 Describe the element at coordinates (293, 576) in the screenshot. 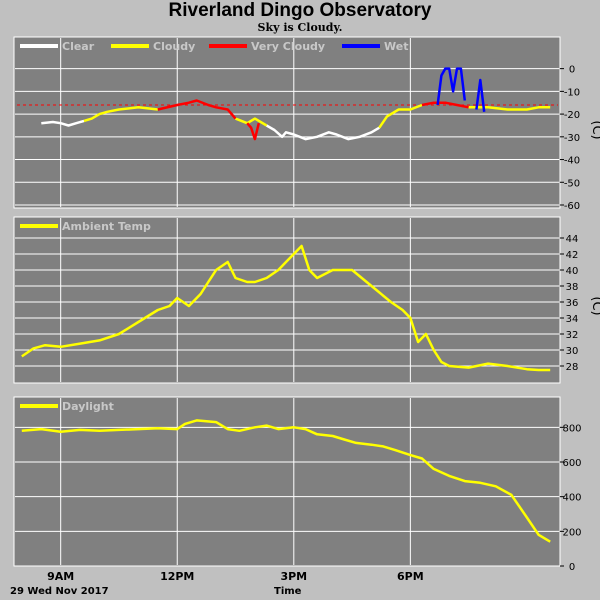

I see `x-tick-label: 3PM` at that location.